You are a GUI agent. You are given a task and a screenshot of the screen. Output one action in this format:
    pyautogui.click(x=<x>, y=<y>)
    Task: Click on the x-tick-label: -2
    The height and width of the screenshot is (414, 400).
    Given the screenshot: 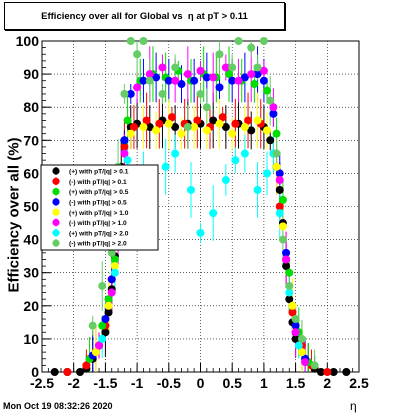 What is the action you would take?
    pyautogui.click(x=73, y=383)
    